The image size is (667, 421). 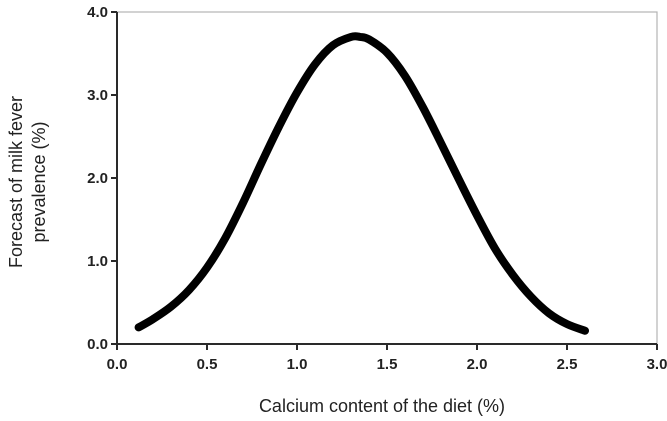 What do you see at coordinates (27, 182) in the screenshot?
I see `y-axis-title: Forecast of milk fever prevalence (%)` at bounding box center [27, 182].